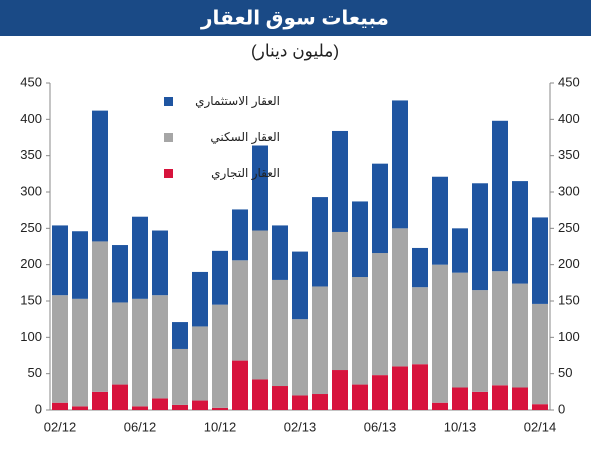 The height and width of the screenshot is (455, 591). What do you see at coordinates (300, 426) in the screenshot?
I see `x-tick-label: 02/13` at bounding box center [300, 426].